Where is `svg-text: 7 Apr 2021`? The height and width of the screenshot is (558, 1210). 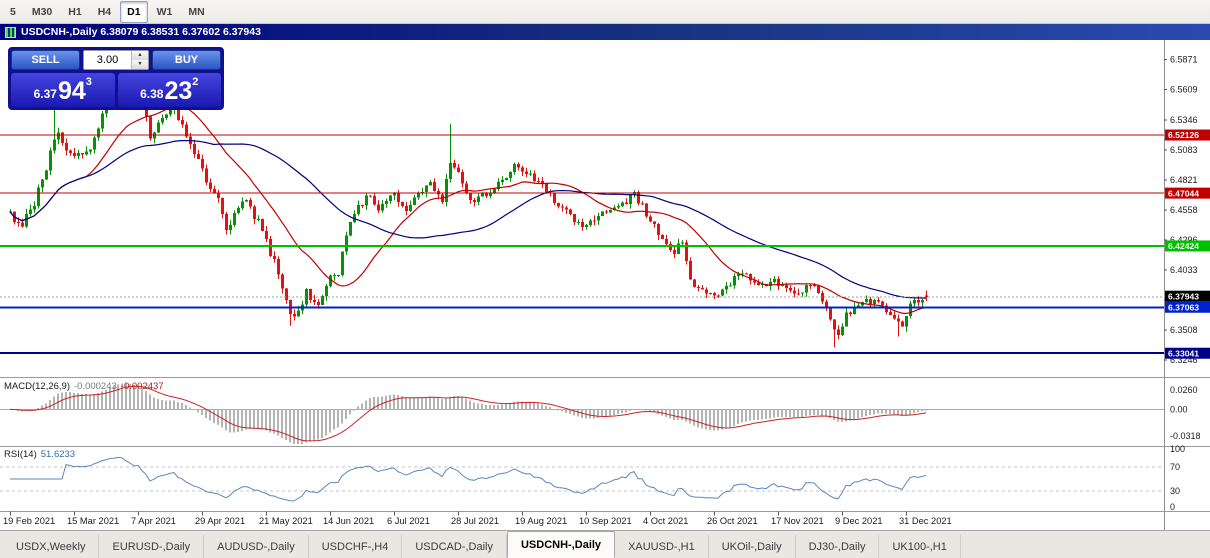 svg-text: 7 Apr 2021 is located at coordinates (153, 521).